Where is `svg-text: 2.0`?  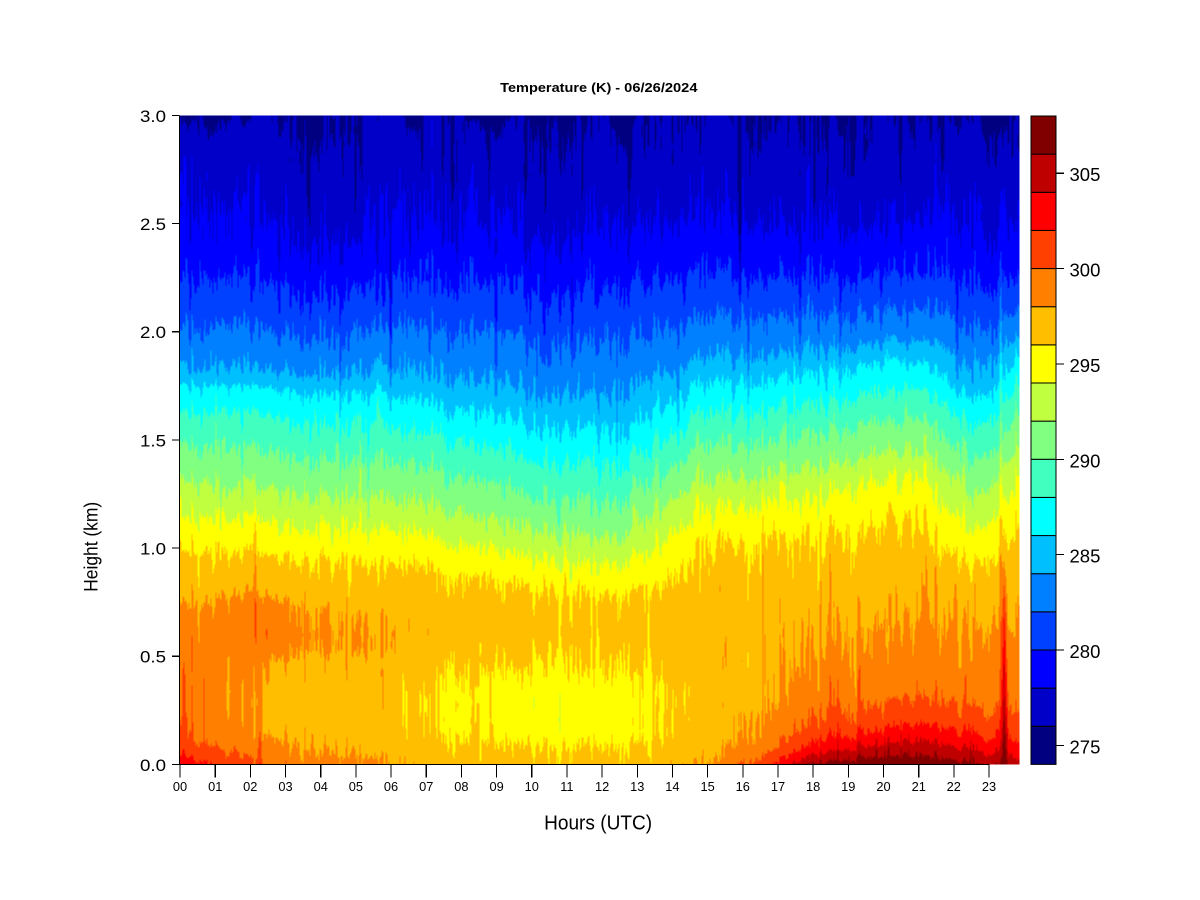
svg-text: 2.0 is located at coordinates (153, 333).